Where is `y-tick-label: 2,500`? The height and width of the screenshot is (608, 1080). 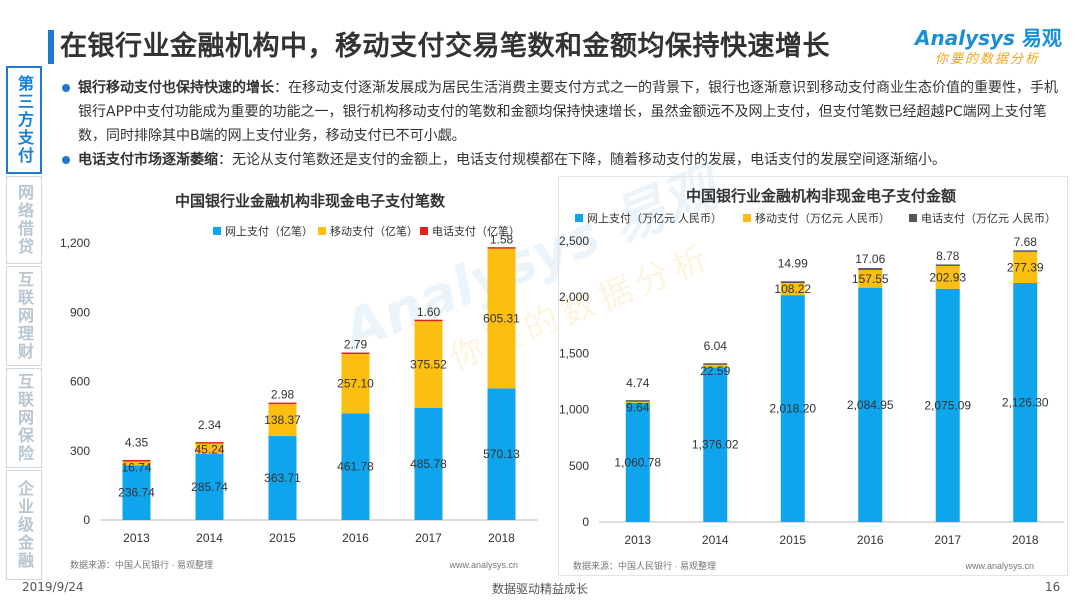
y-tick-label: 2,500 is located at coordinates (574, 241).